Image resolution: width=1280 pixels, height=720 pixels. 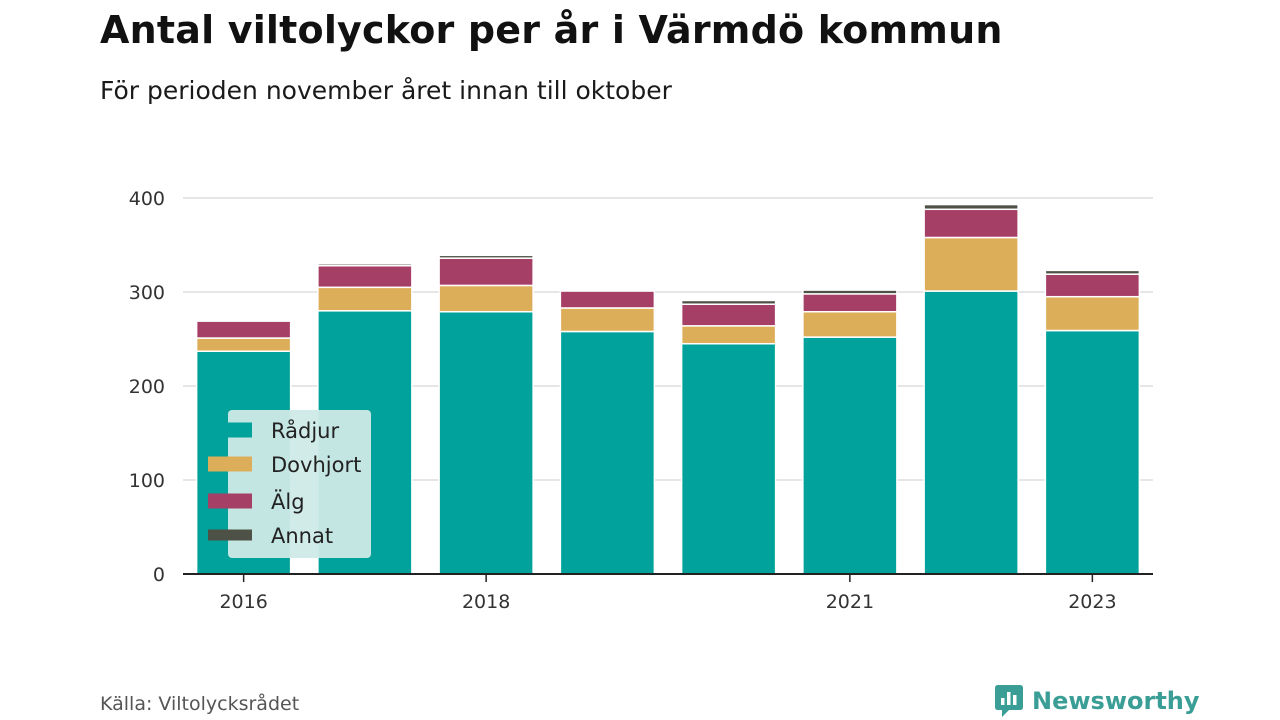 I want to click on legend-label: Rådjur, so click(x=305, y=430).